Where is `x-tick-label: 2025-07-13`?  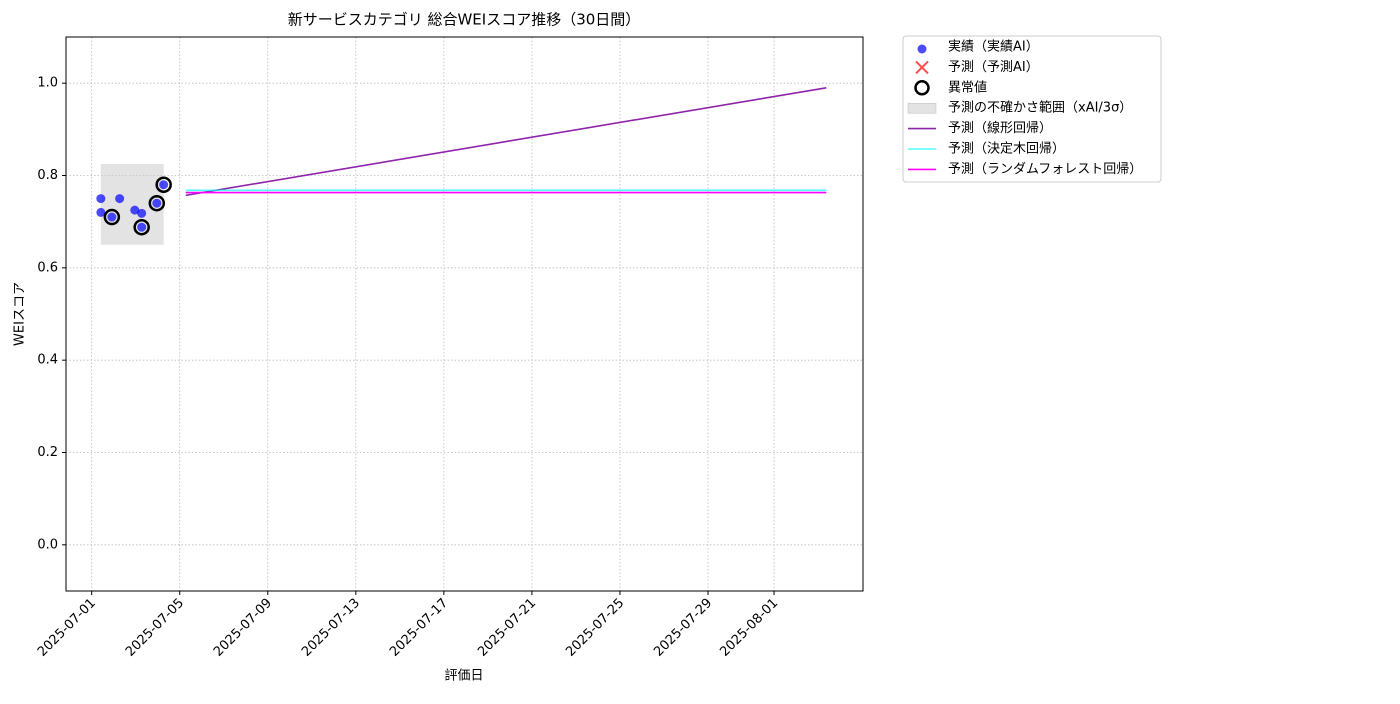 x-tick-label: 2025-07-13 is located at coordinates (331, 628).